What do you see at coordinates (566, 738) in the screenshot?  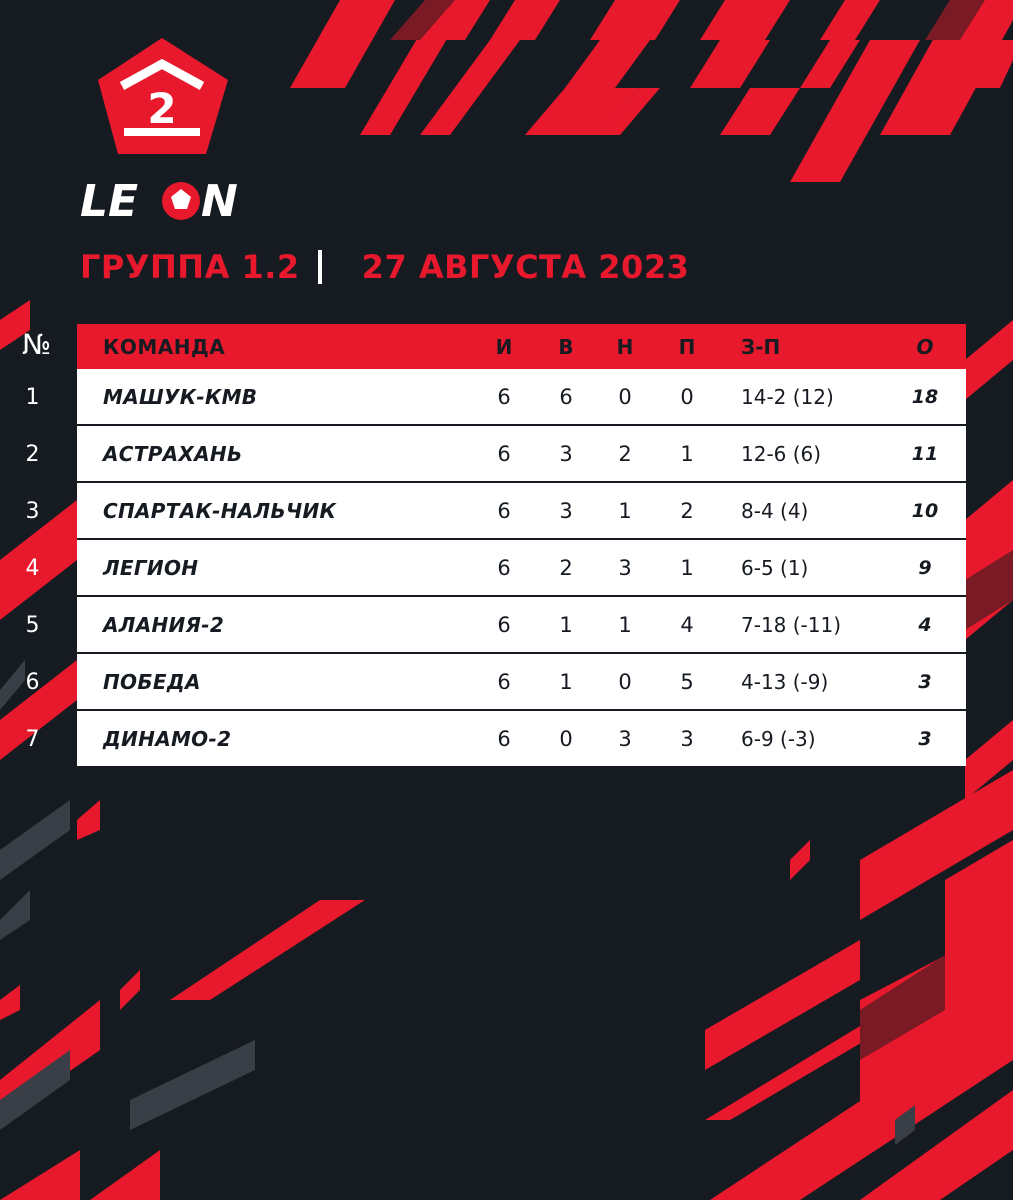 I see `won-value: 0` at bounding box center [566, 738].